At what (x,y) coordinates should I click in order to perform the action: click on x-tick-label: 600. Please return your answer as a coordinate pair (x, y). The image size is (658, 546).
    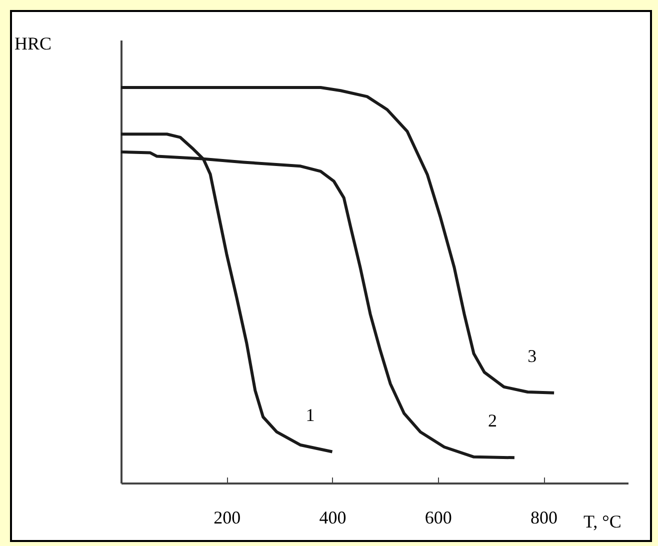
    Looking at the image, I should click on (438, 518).